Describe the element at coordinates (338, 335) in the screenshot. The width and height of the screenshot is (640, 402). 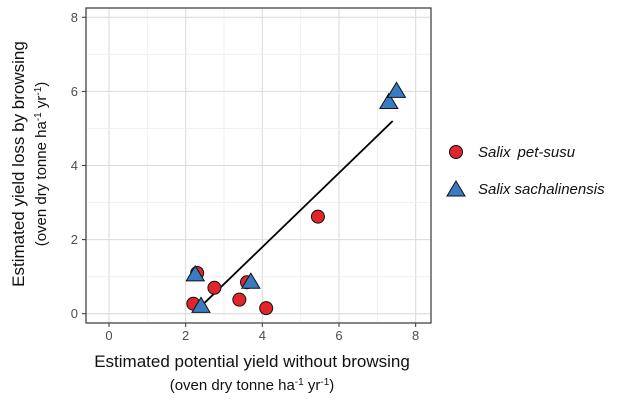
I see `x-tick-label: 6` at that location.